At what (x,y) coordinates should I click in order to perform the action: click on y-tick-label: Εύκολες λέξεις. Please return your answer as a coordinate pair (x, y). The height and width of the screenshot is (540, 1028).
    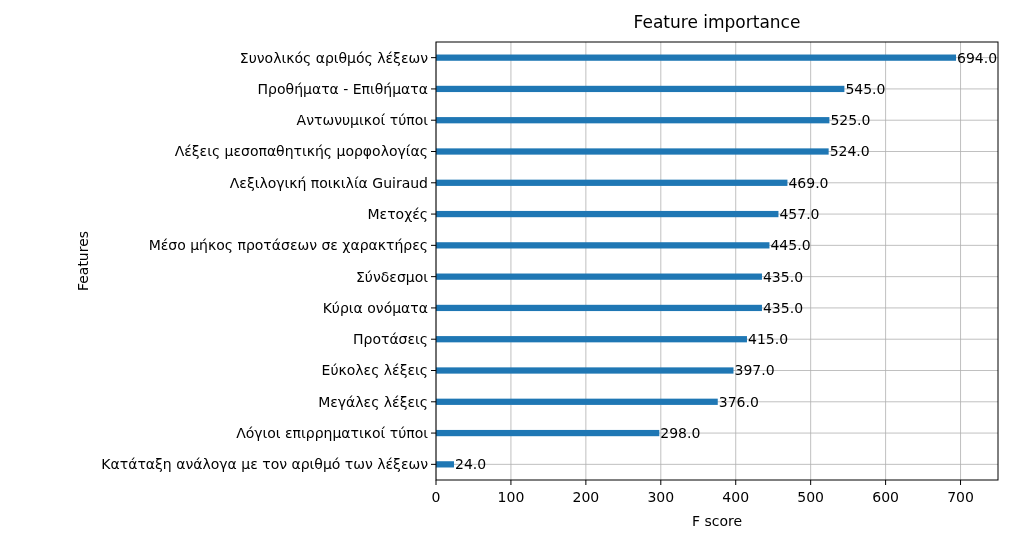
    Looking at the image, I should click on (374, 370).